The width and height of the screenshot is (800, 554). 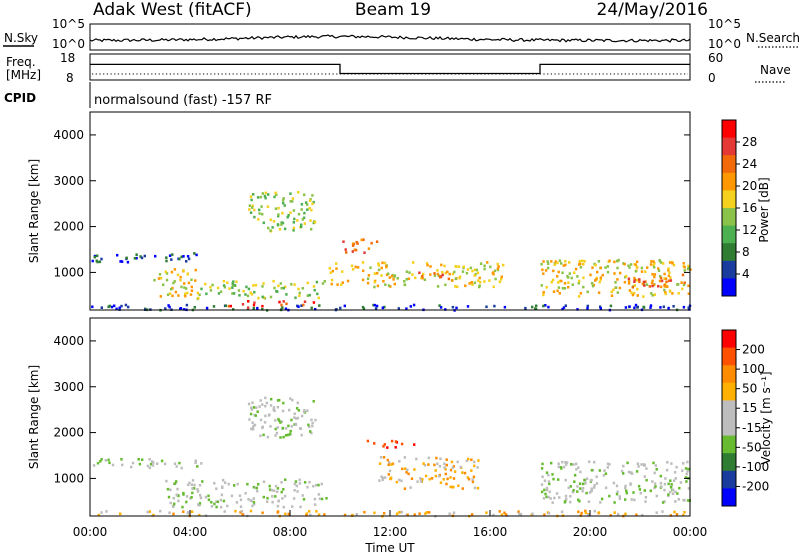 I want to click on power-ylabel: Slant Range [km], so click(x=34, y=211).